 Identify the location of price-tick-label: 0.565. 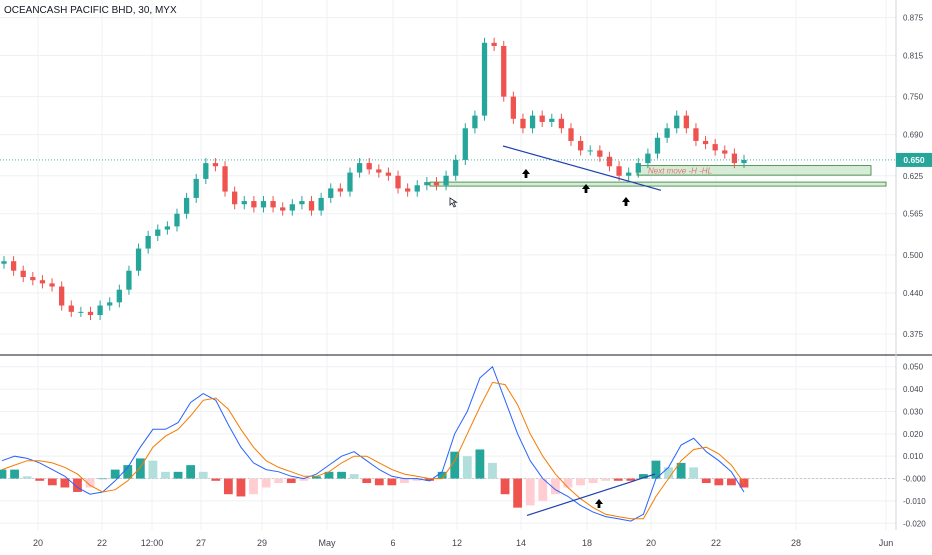
(913, 214).